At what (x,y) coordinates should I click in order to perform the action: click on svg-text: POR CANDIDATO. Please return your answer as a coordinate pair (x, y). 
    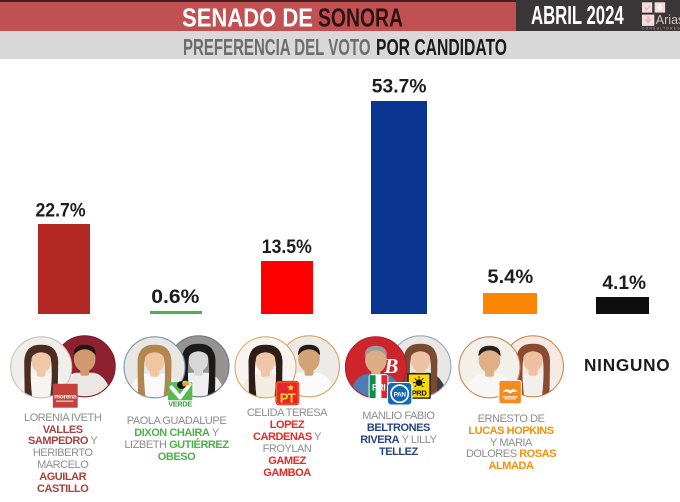
    Looking at the image, I should click on (441, 47).